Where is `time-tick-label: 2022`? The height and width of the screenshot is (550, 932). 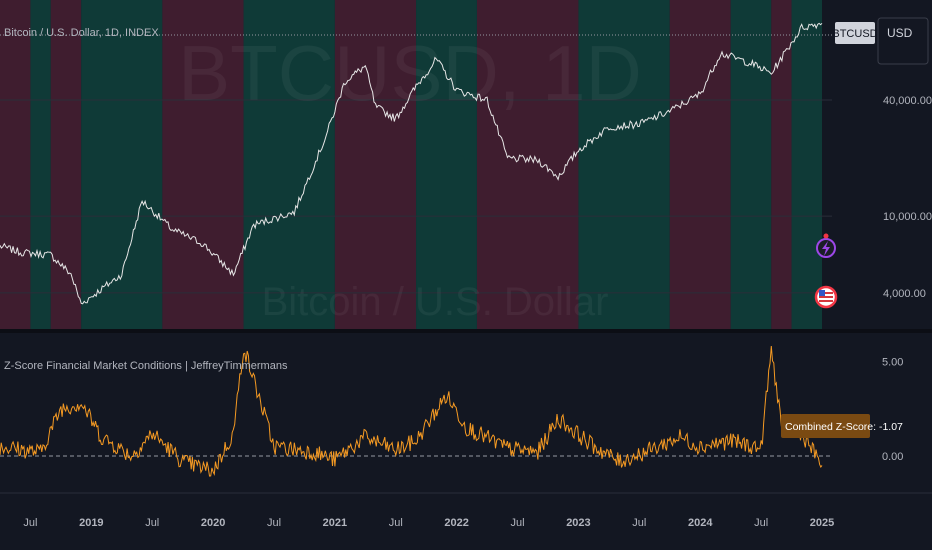 time-tick-label: 2022 is located at coordinates (456, 523).